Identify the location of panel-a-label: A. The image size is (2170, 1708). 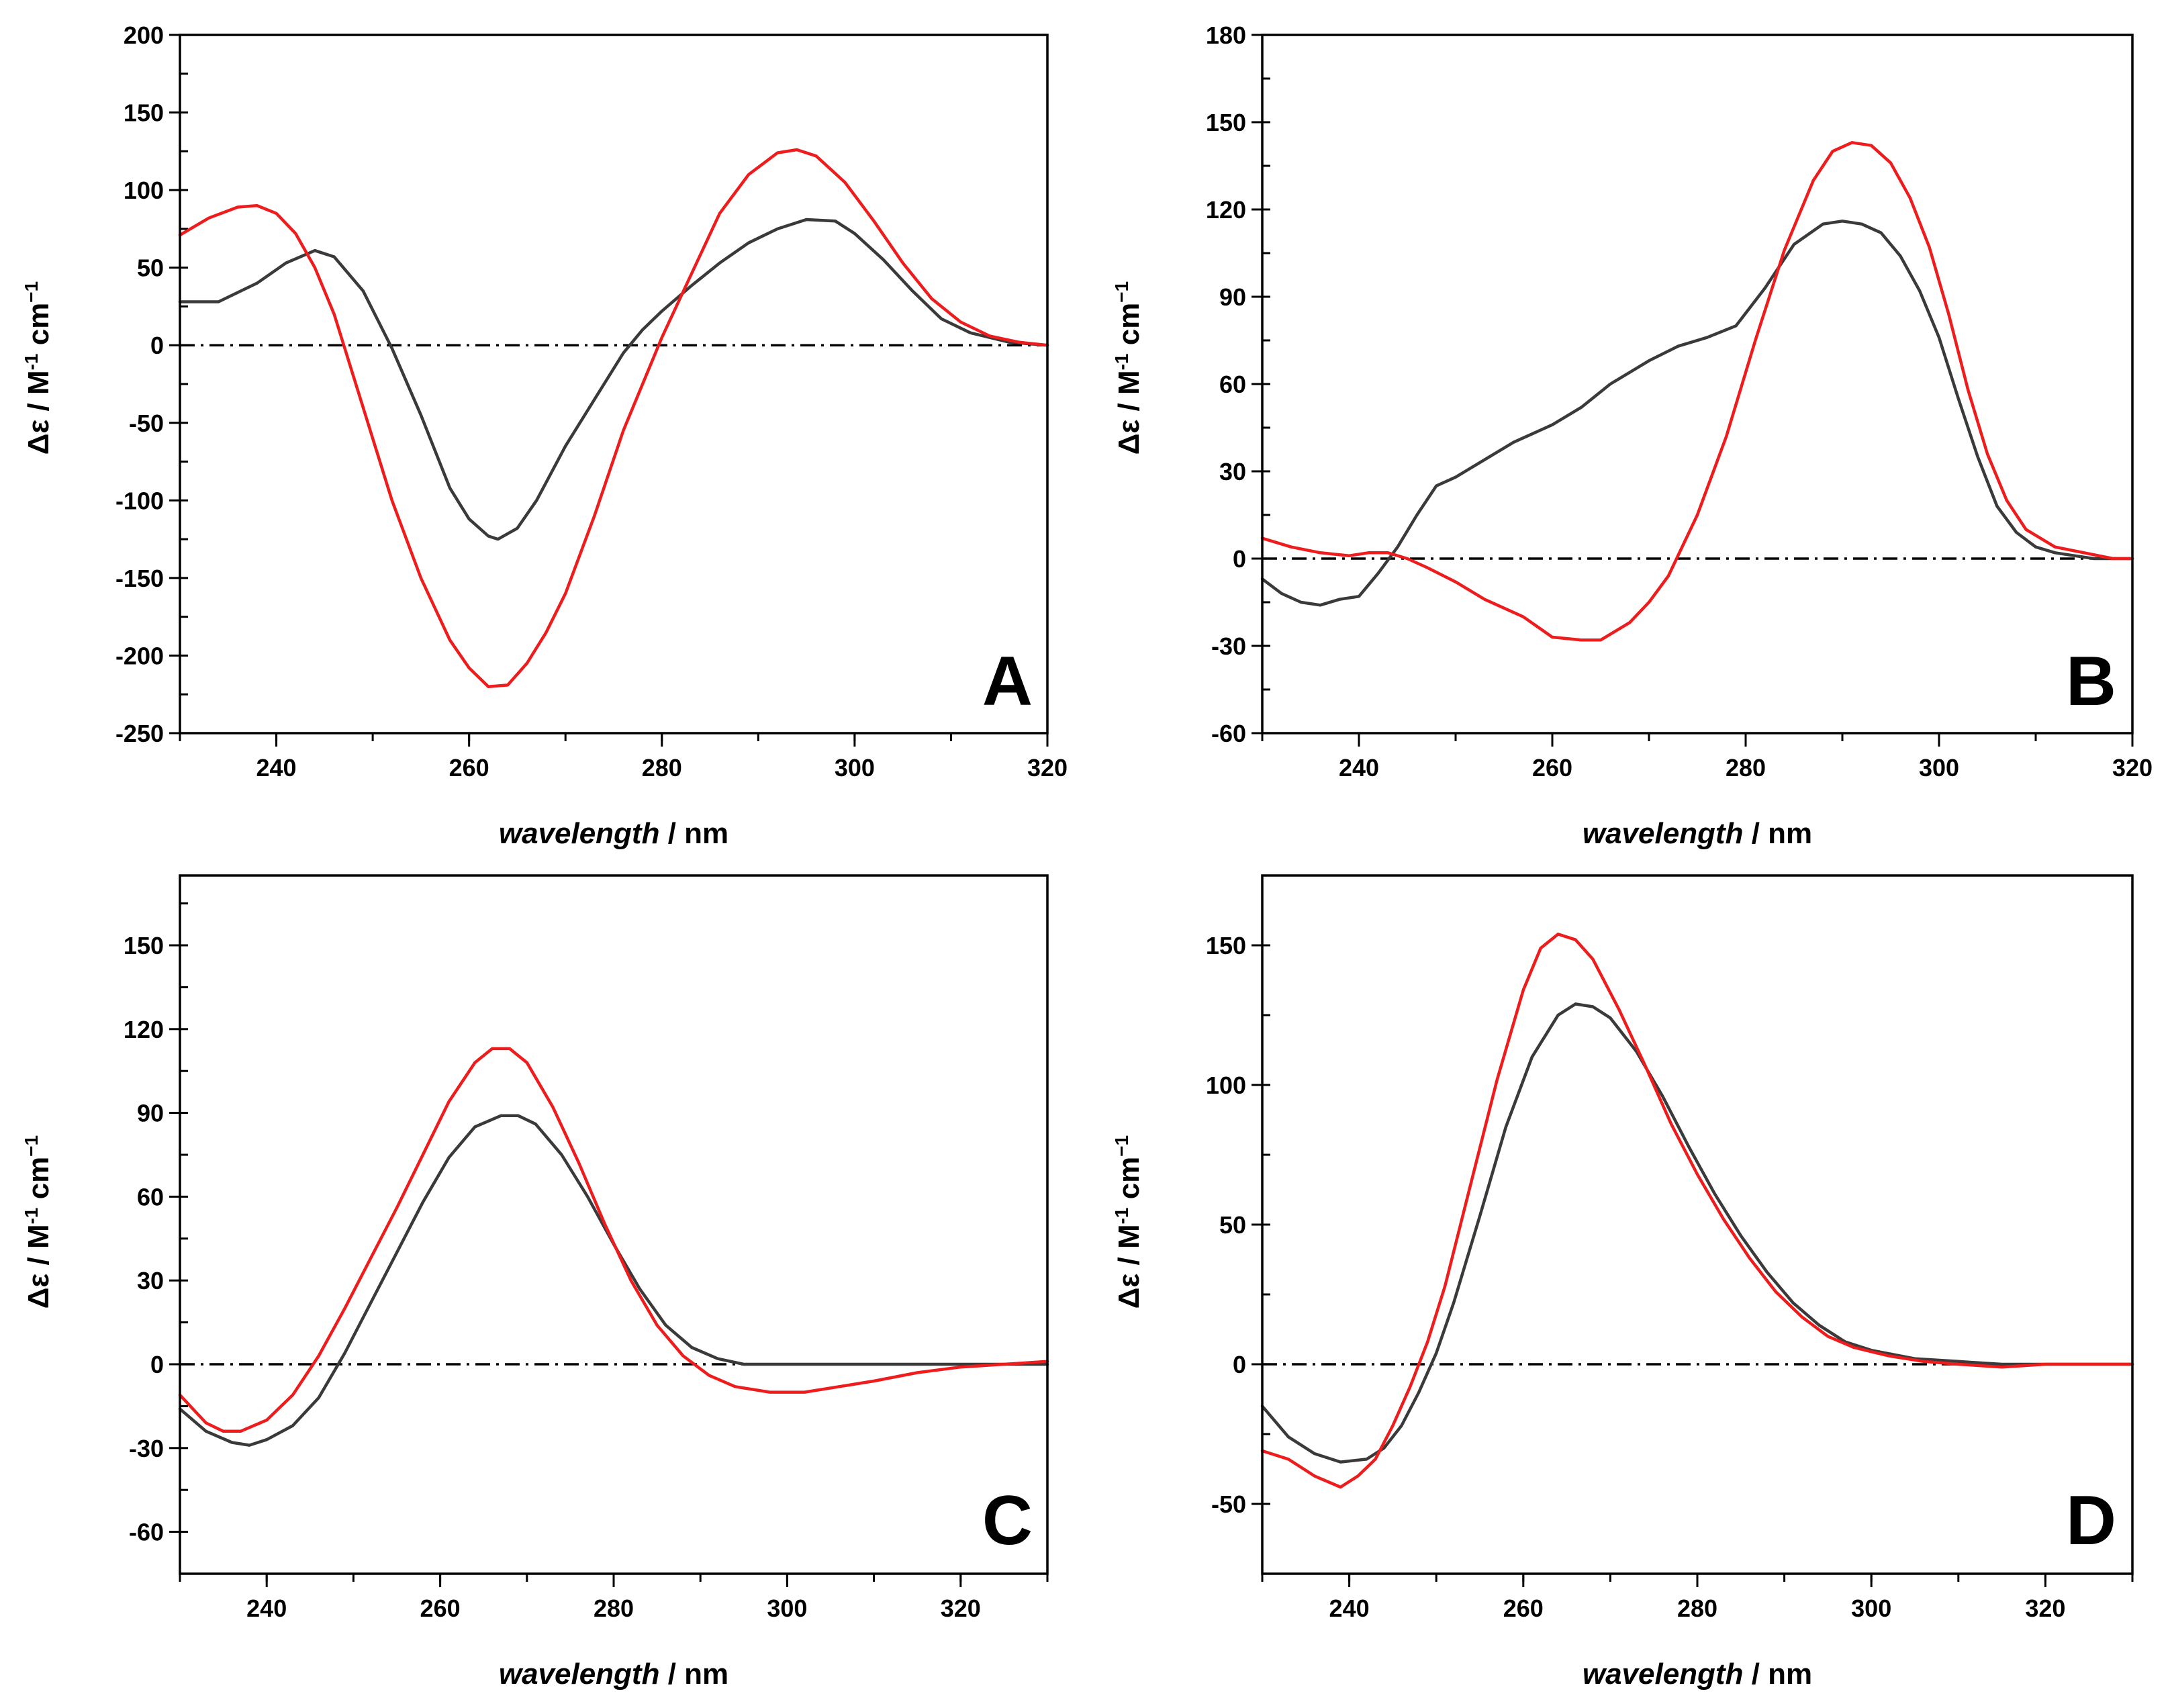
(1007, 682).